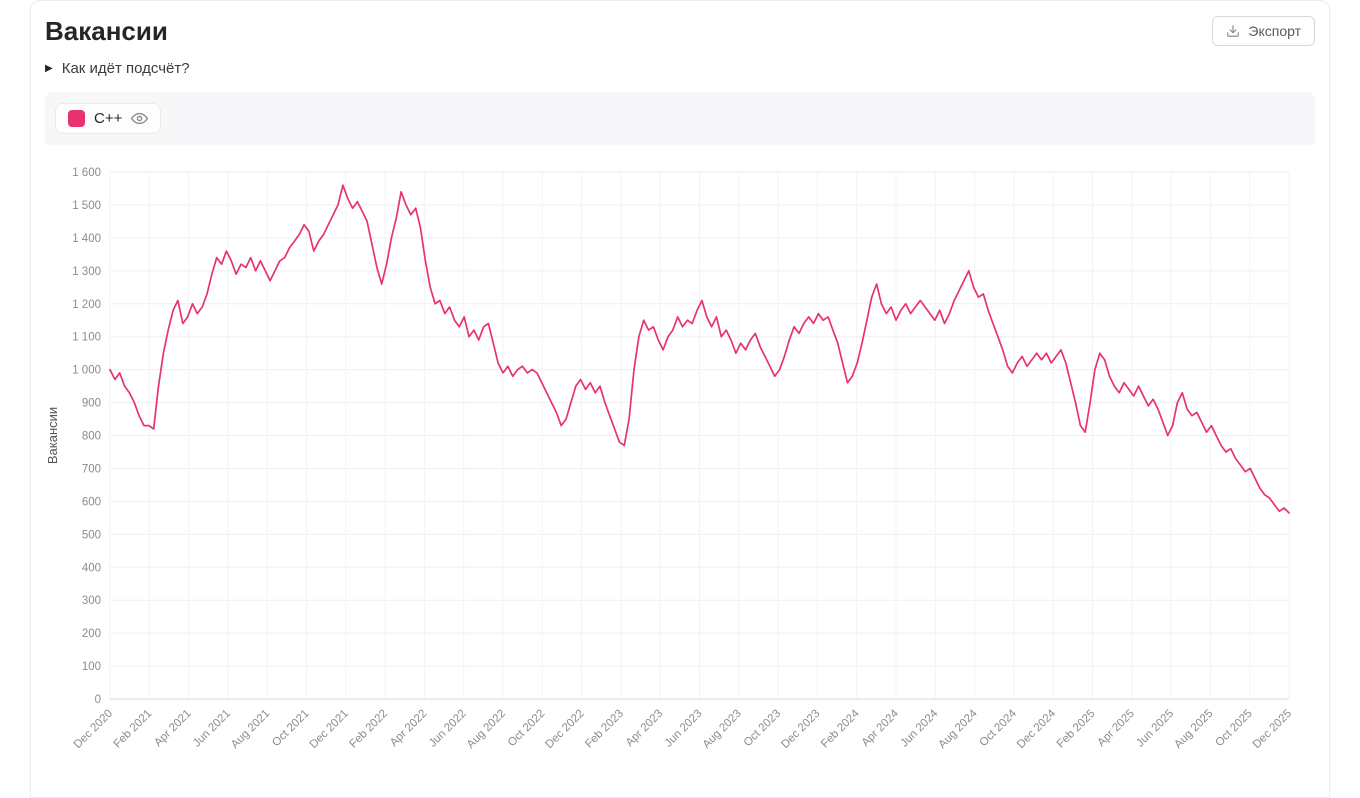  I want to click on svg-text: Oct 2022, so click(526, 728).